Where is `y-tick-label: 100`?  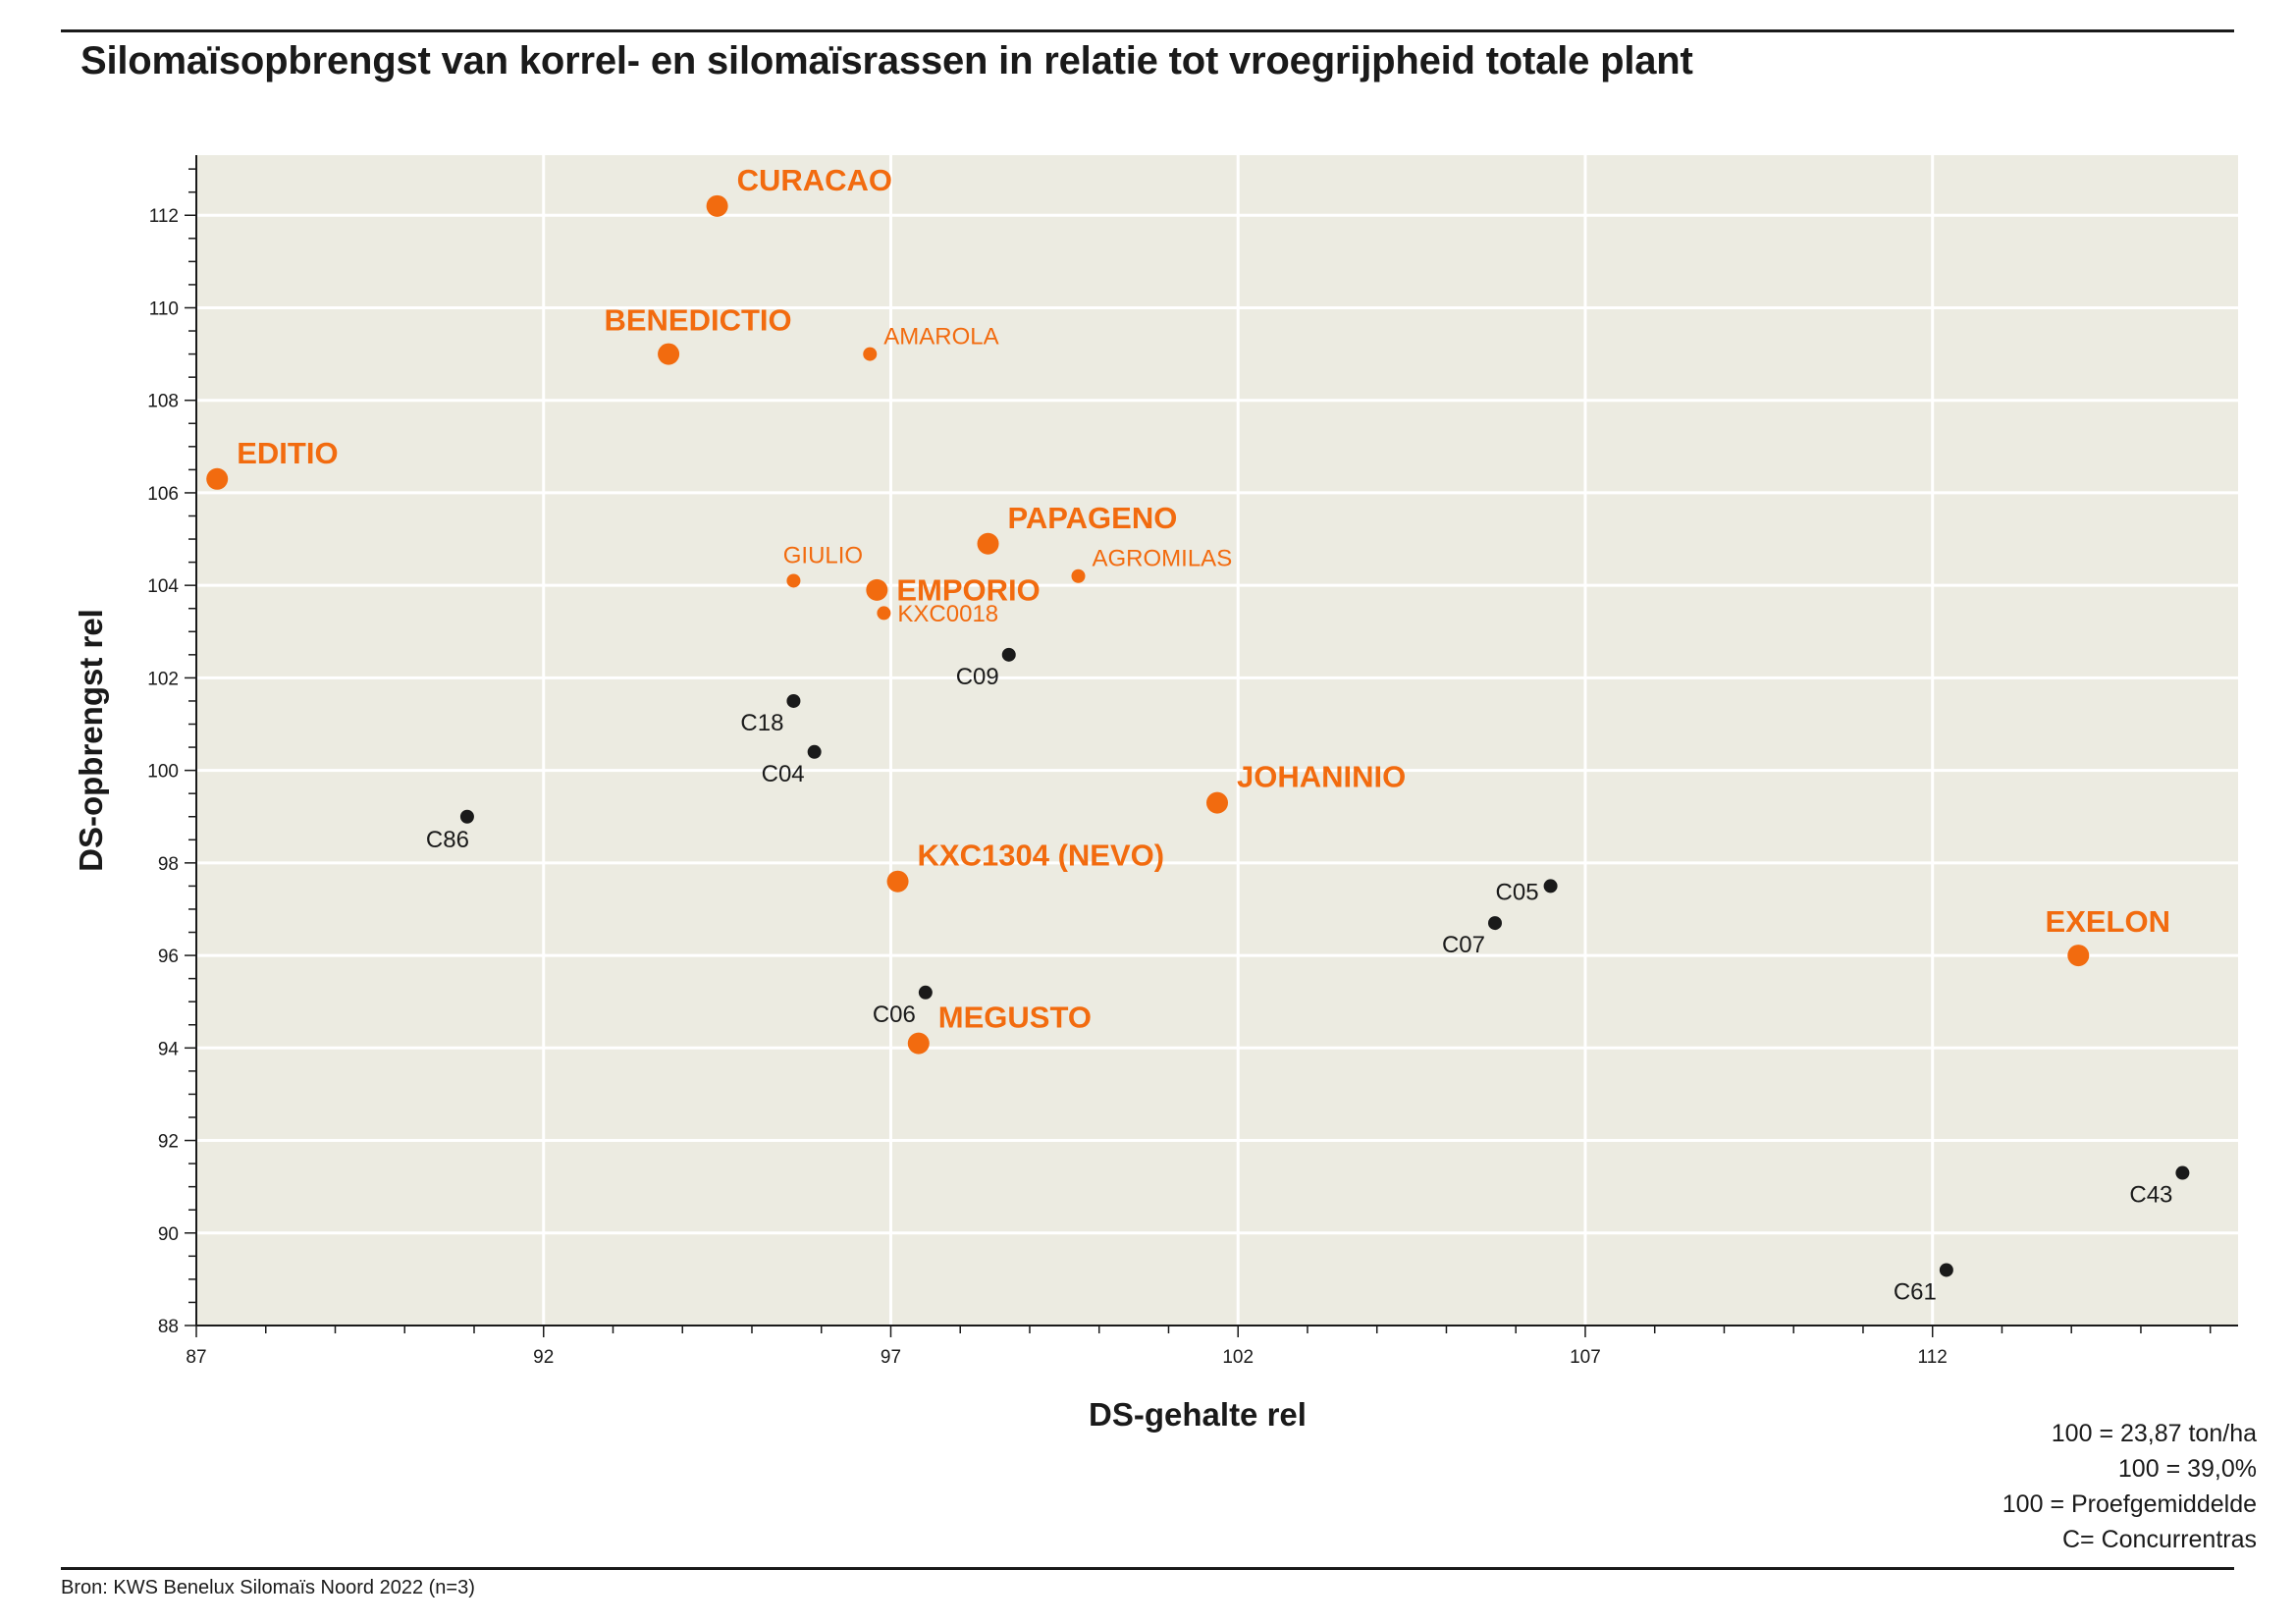
y-tick-label: 100 is located at coordinates (163, 772).